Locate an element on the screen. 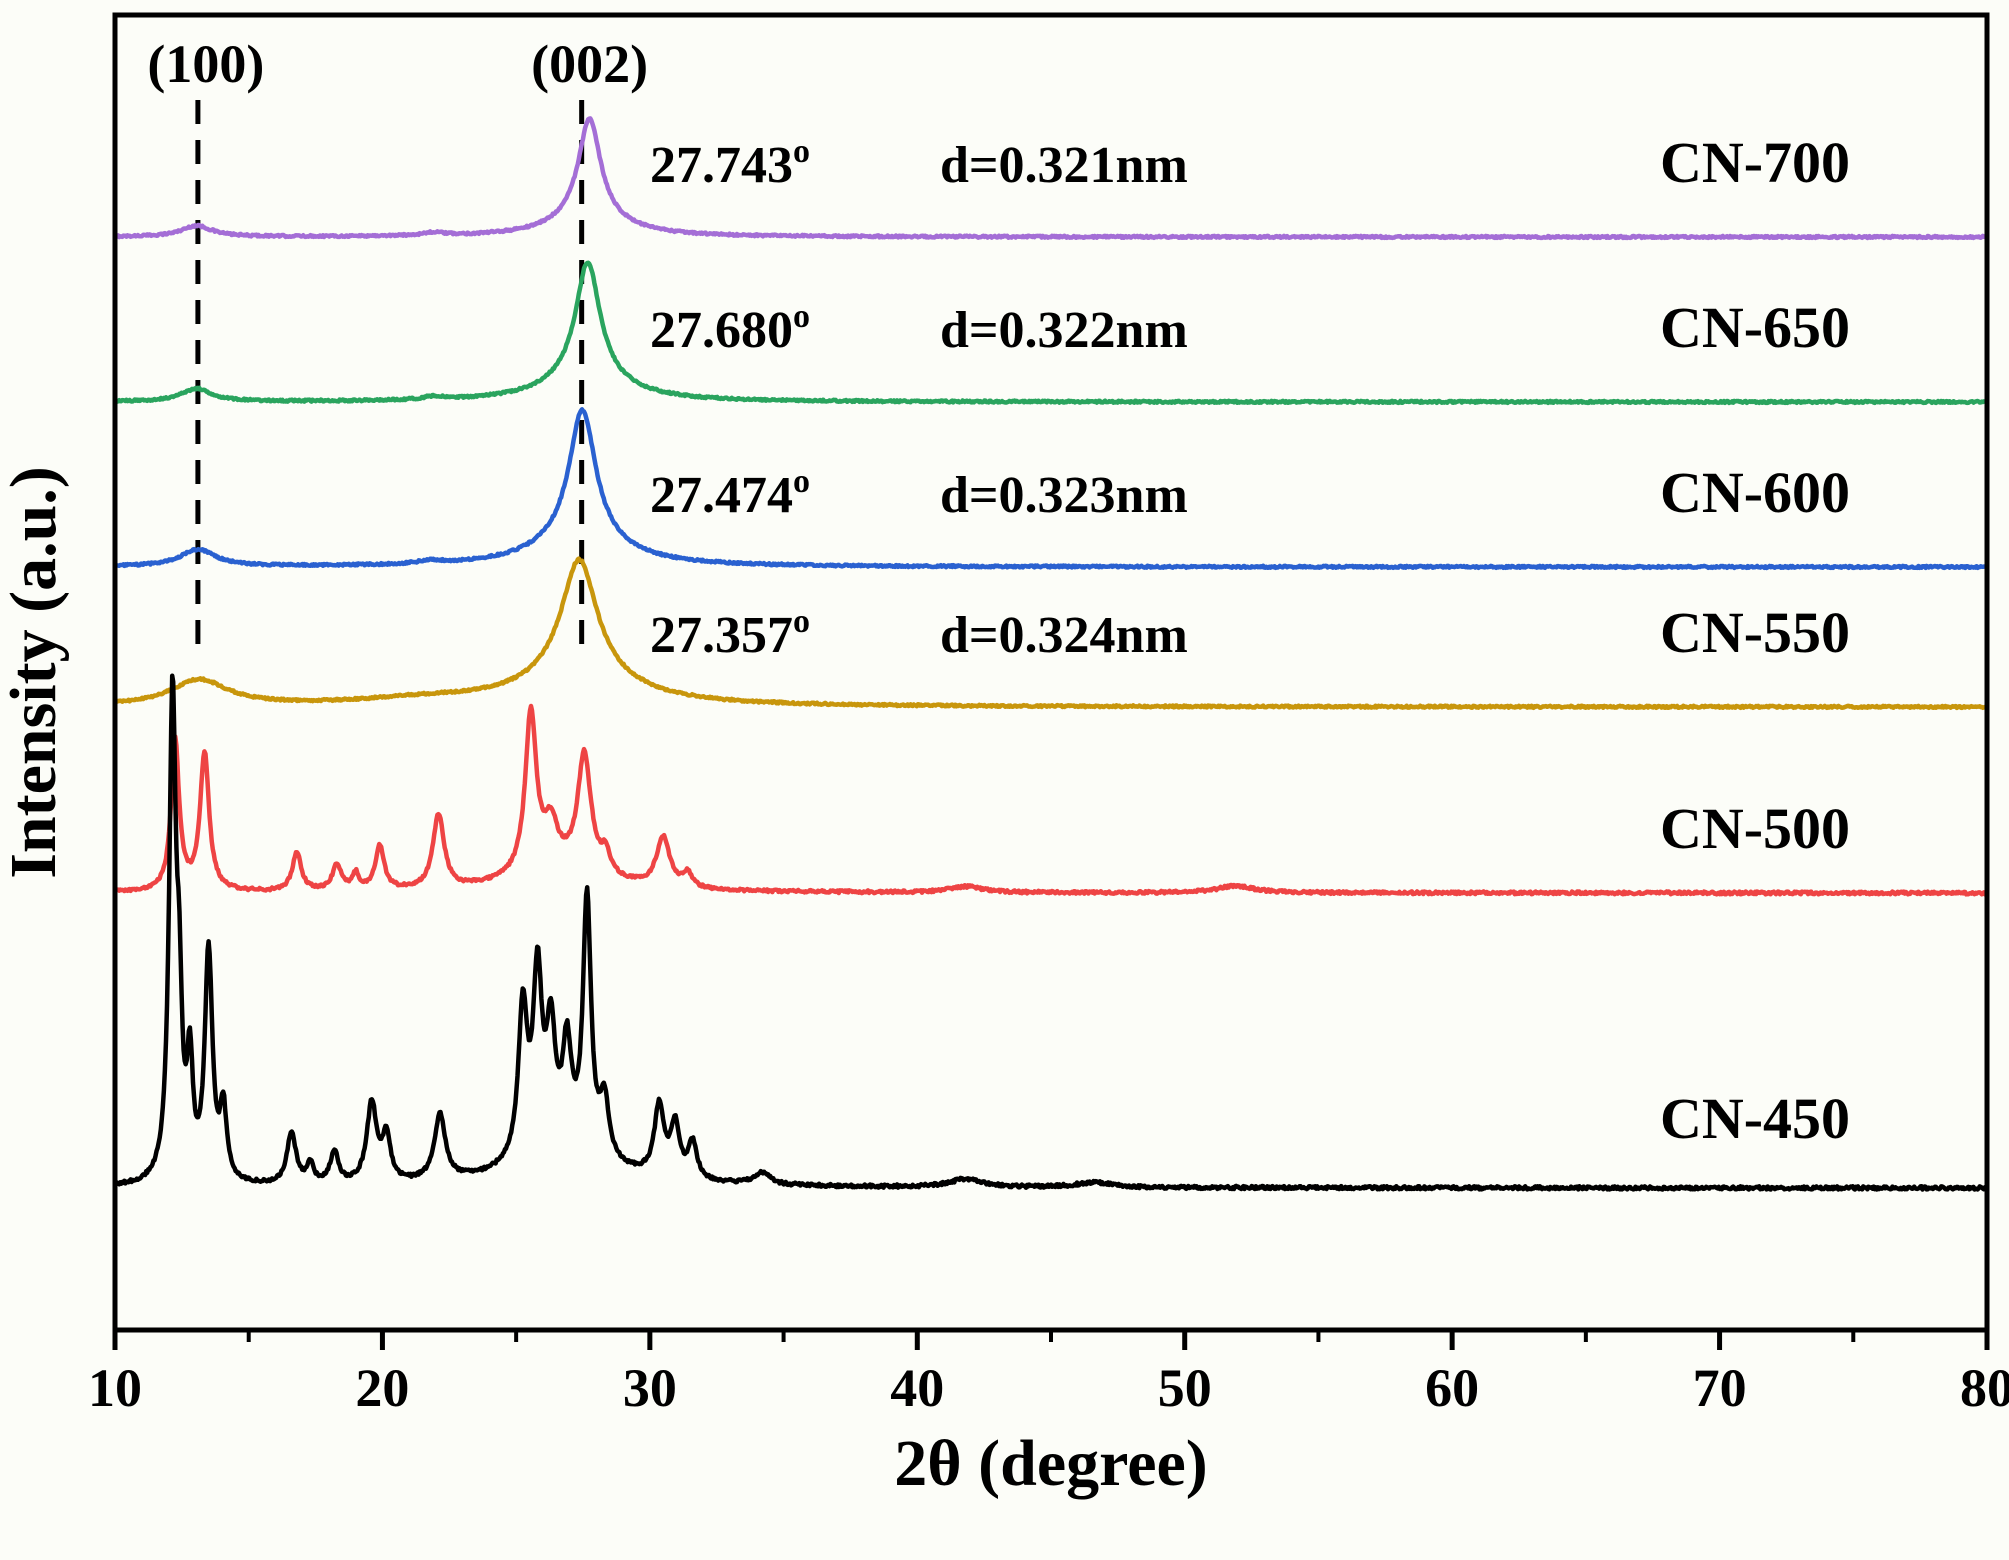 This screenshot has height=1560, width=2009. annotation-angle-CN-650: 27.680o is located at coordinates (730, 328).